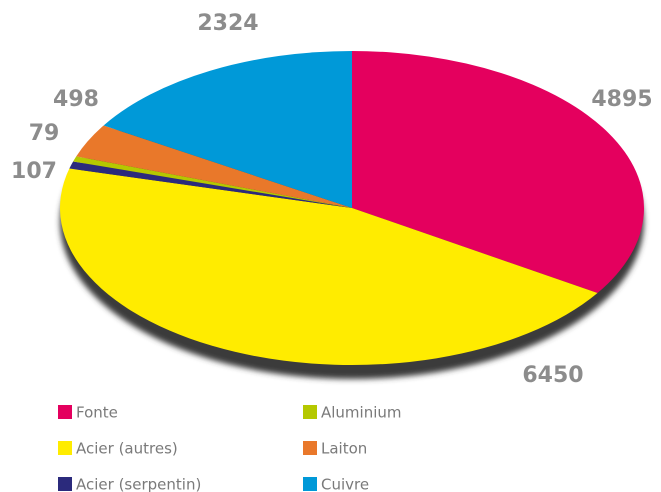 The width and height of the screenshot is (661, 492). What do you see at coordinates (621, 99) in the screenshot?
I see `data-label: 4895` at bounding box center [621, 99].